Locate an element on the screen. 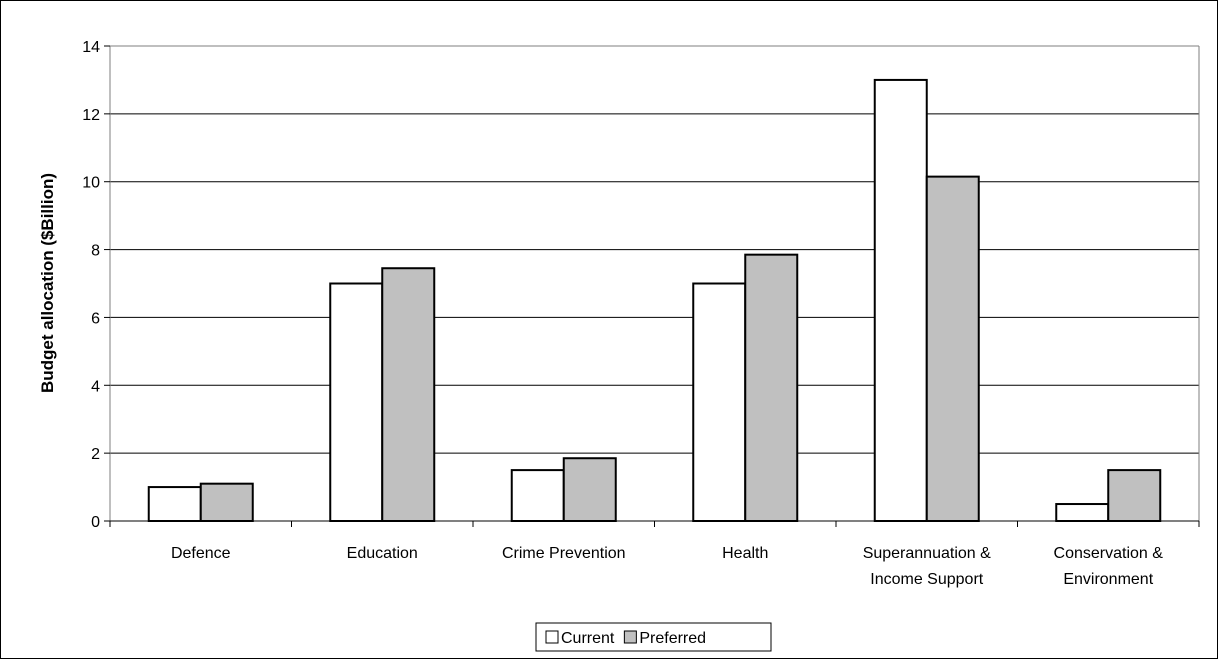 This screenshot has width=1218, height=659. y-tick-label: 2 is located at coordinates (95, 454).